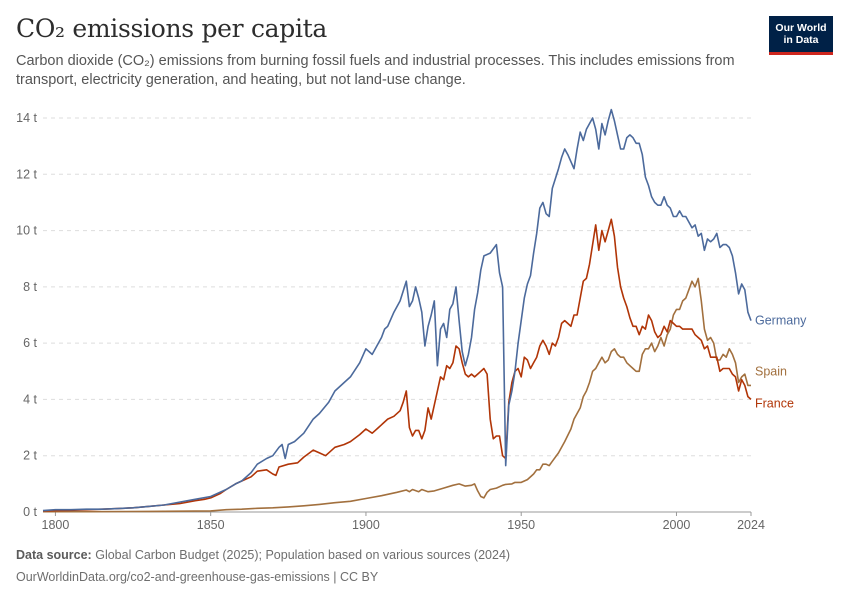  I want to click on y-tick-label: 6 t, so click(30, 343).